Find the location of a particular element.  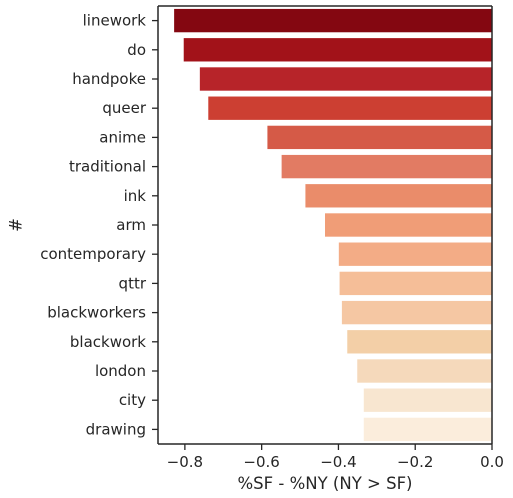

y-tick-label-do: do is located at coordinates (136, 50).